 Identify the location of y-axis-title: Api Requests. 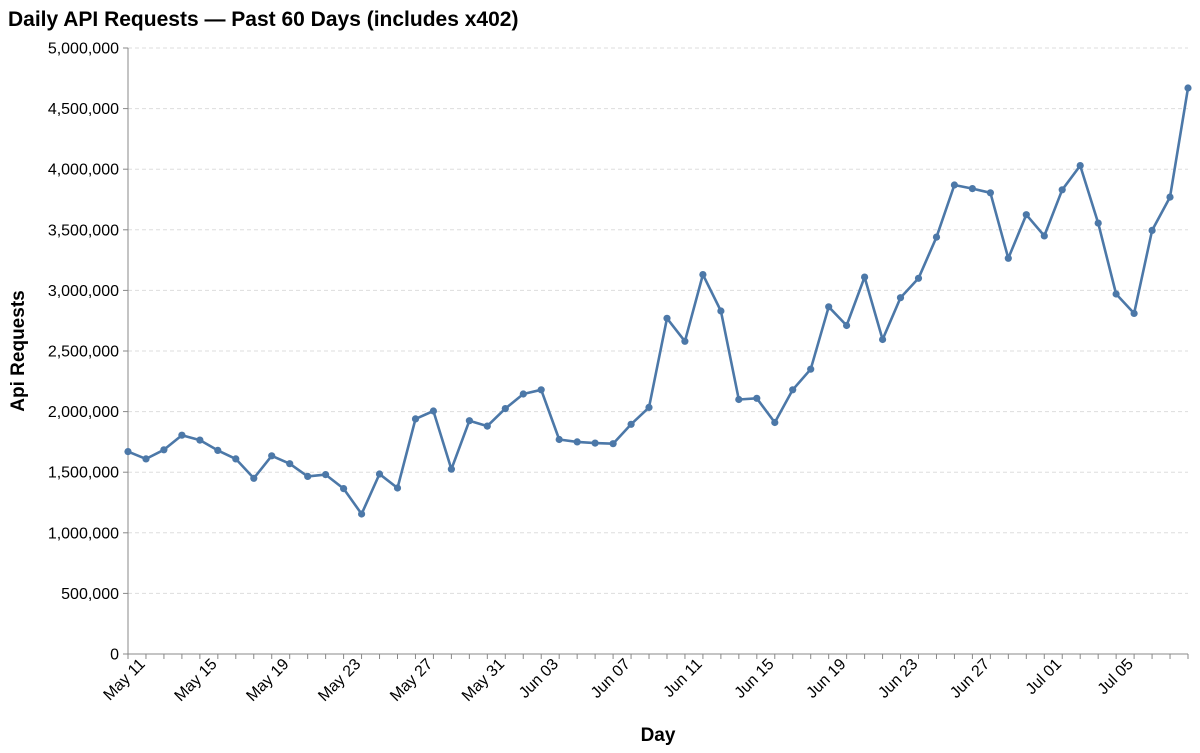
(18, 350).